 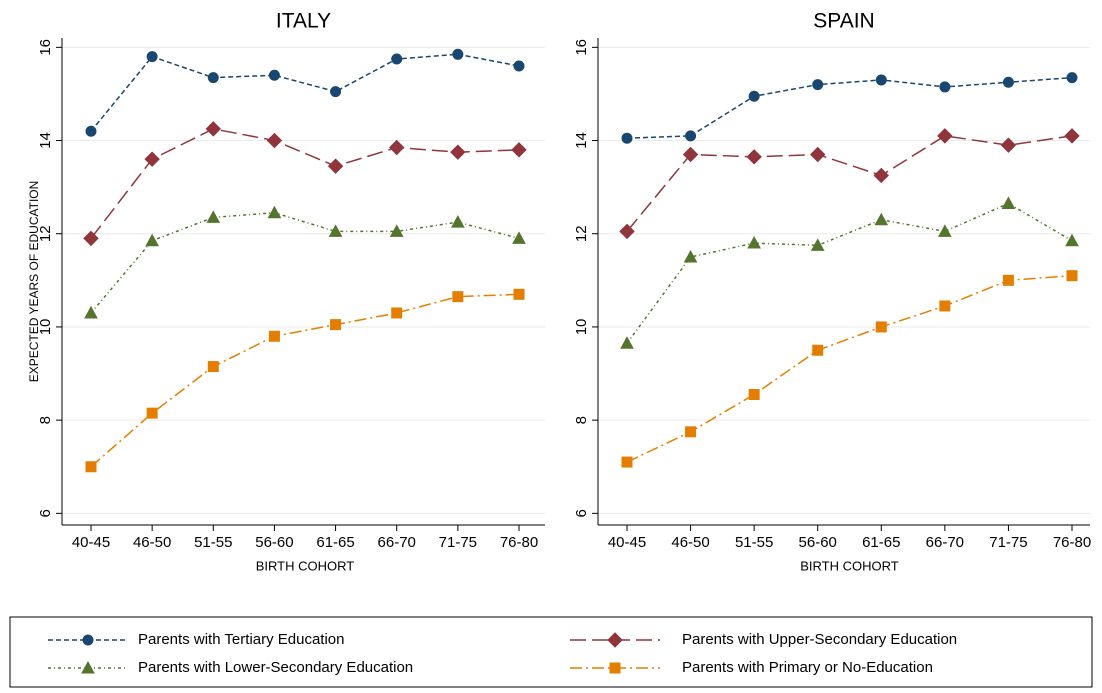 What do you see at coordinates (843, 21) in the screenshot?
I see `chart-title: SPAIN` at bounding box center [843, 21].